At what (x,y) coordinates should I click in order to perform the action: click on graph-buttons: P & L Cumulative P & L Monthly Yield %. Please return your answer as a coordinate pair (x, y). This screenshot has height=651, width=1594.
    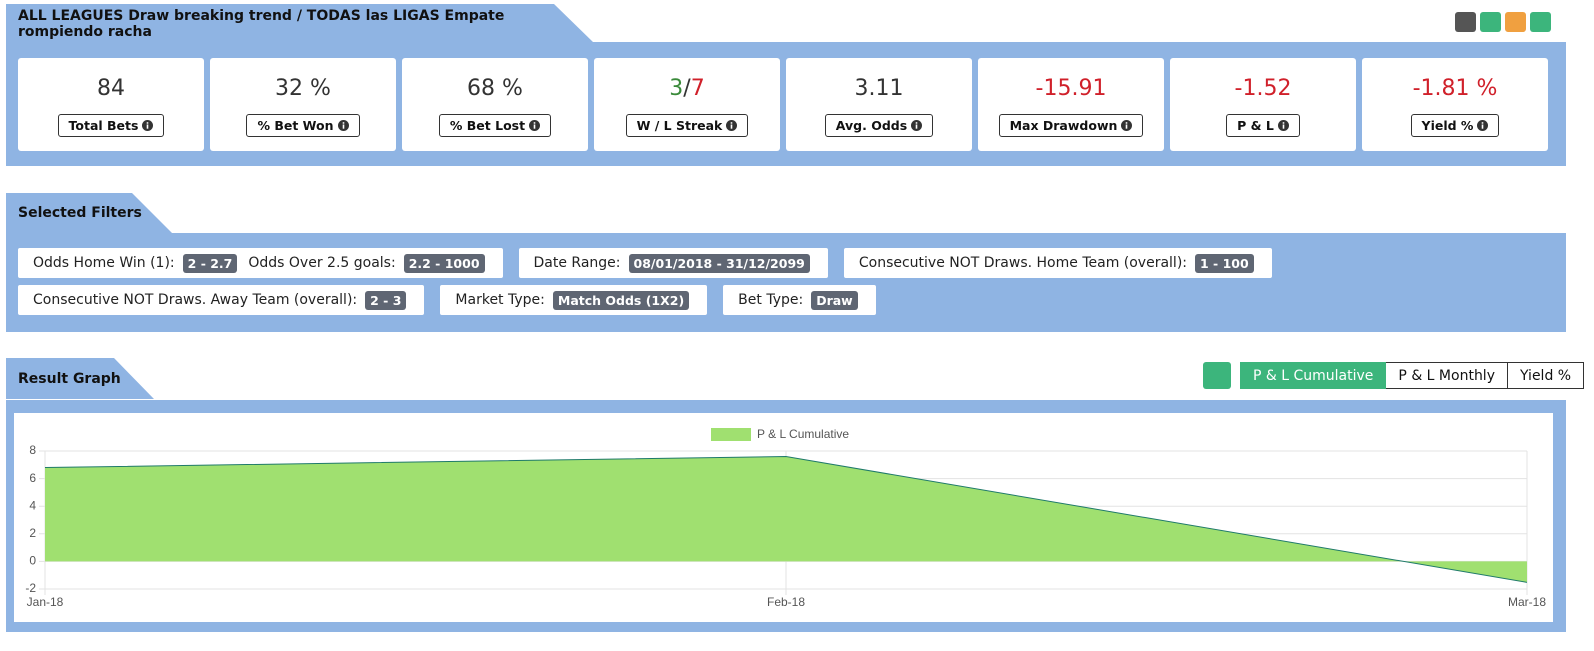
    Looking at the image, I should click on (1394, 375).